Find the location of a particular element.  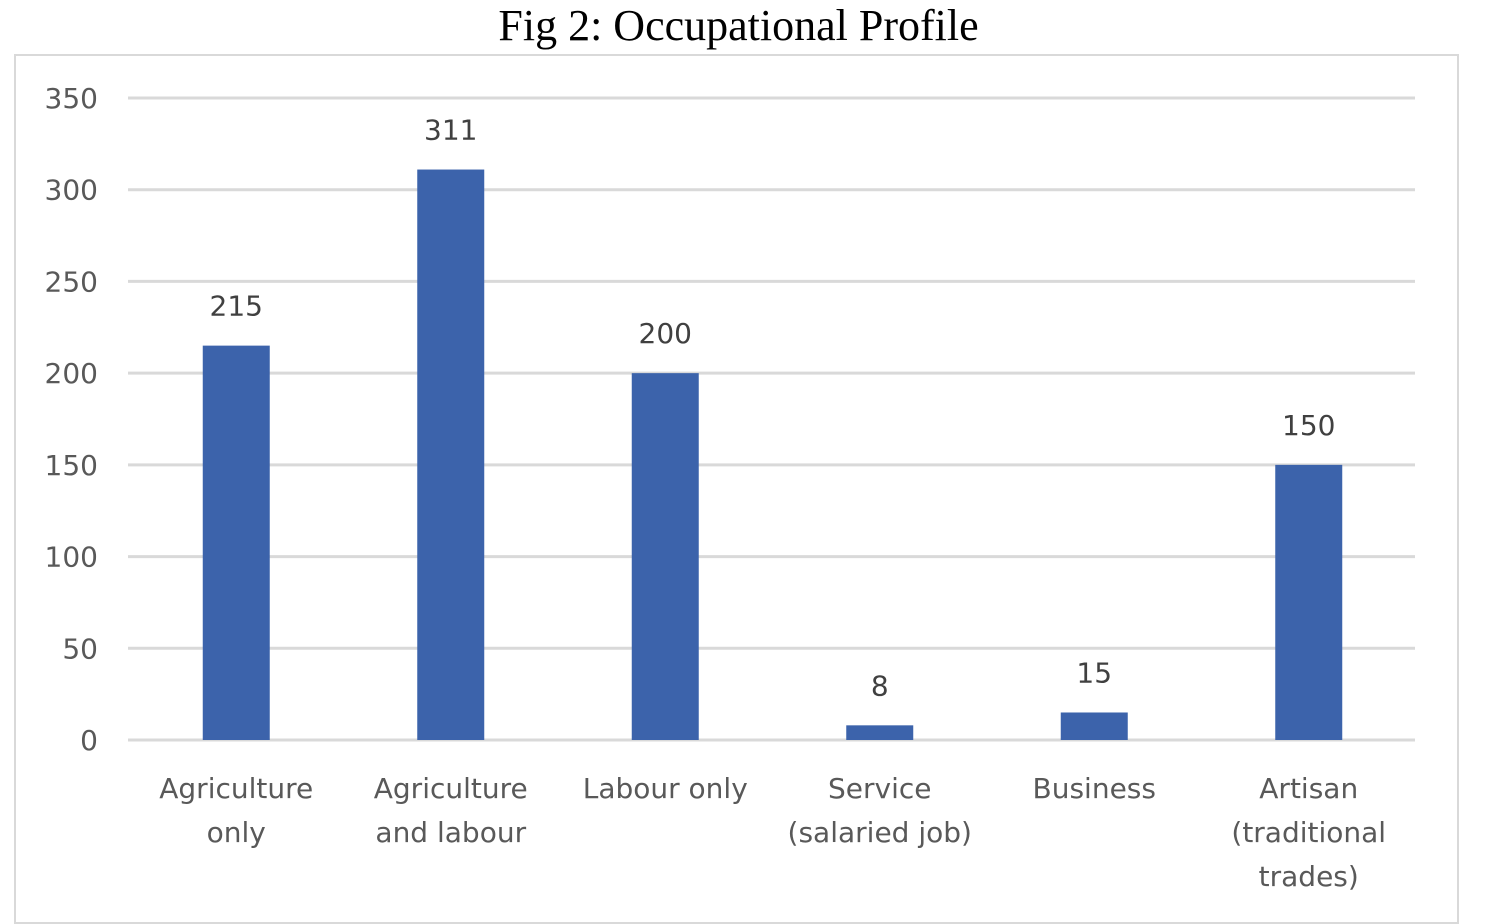

y-tick-label: 0 is located at coordinates (89, 740).